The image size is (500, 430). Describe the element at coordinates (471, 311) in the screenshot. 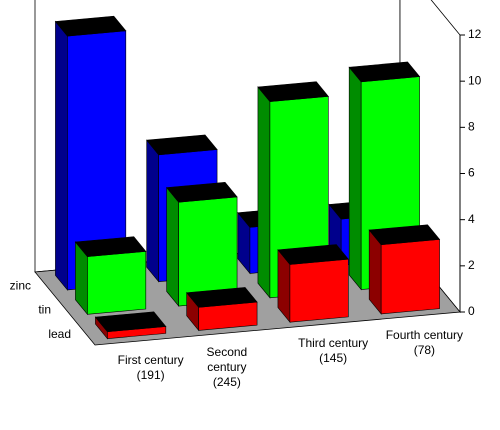

I see `y-tick-label: 0` at that location.